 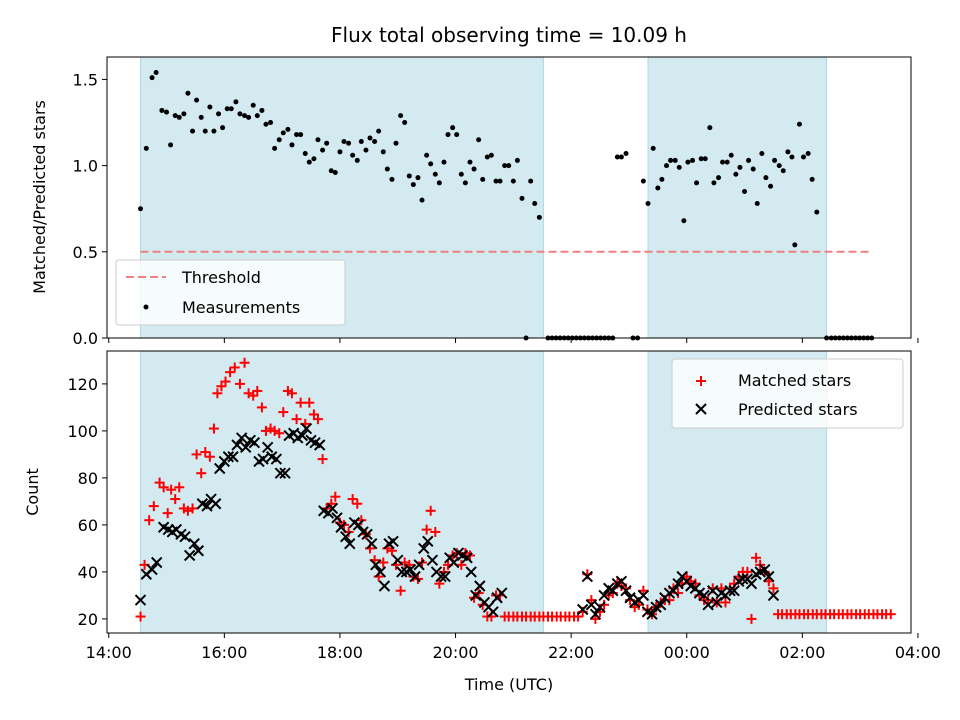 What do you see at coordinates (918, 652) in the screenshot?
I see `bottom-xtick-label-7: 04:00` at bounding box center [918, 652].